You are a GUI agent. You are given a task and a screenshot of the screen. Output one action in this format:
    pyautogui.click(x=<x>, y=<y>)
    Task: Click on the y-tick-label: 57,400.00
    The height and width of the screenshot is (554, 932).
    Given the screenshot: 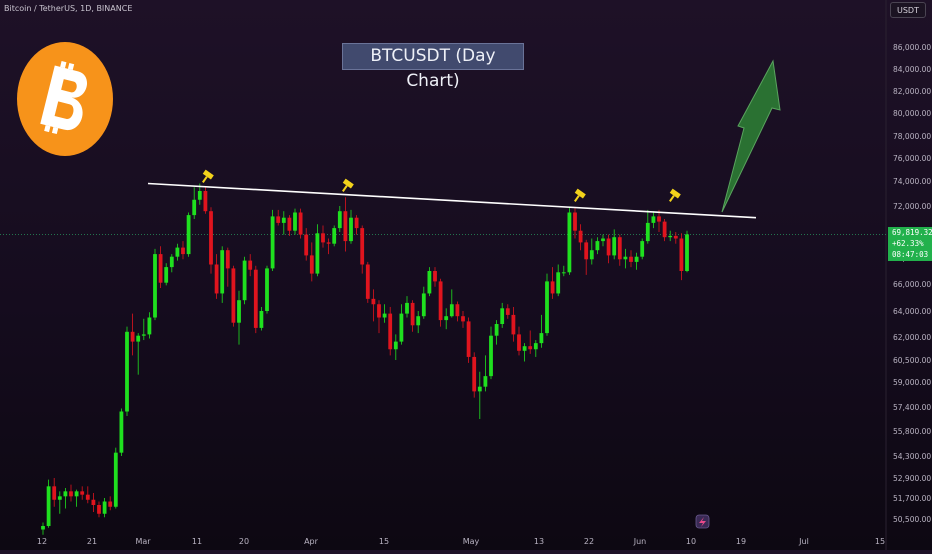 What is the action you would take?
    pyautogui.click(x=912, y=407)
    